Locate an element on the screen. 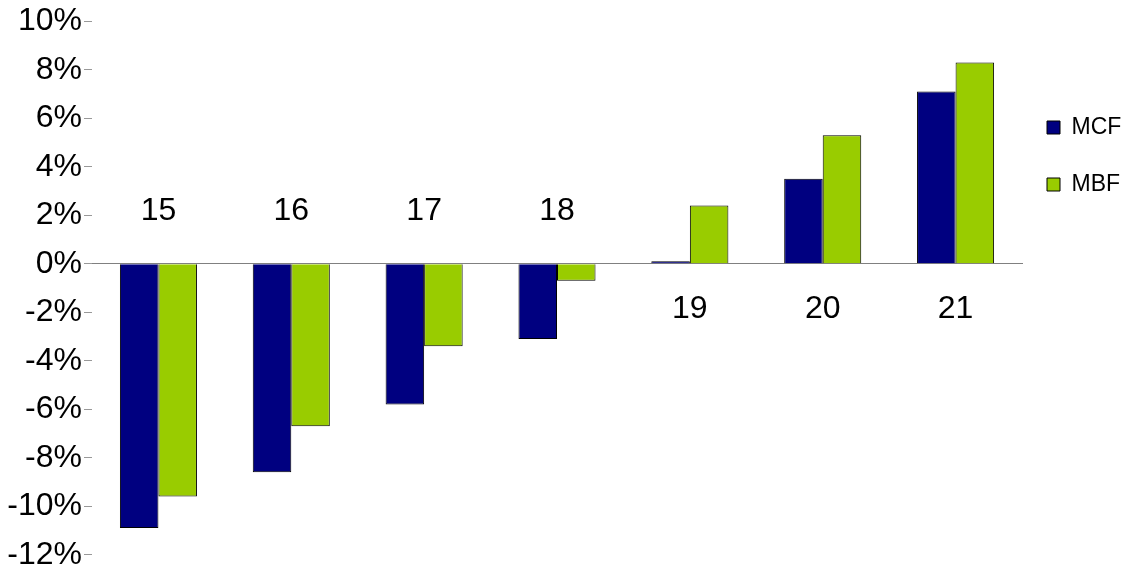 The width and height of the screenshot is (1139, 576). y-tick-label: -4% is located at coordinates (53, 358).